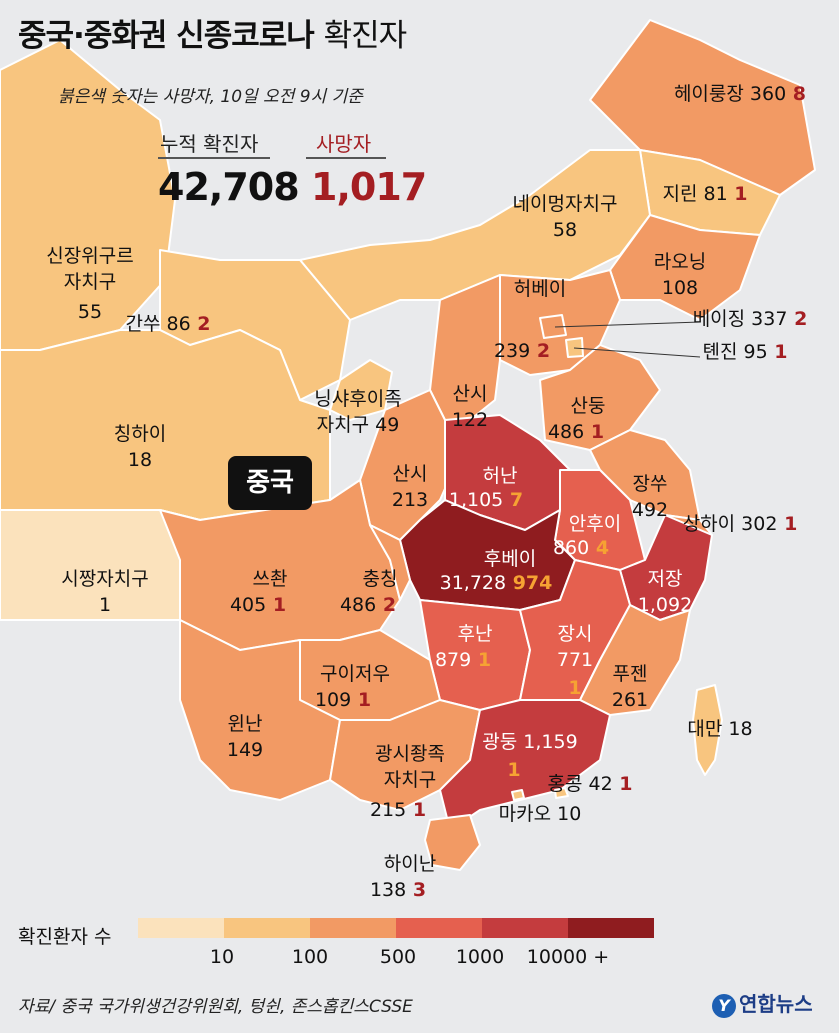 Image resolution: width=839 pixels, height=1033 pixels. I want to click on region-15-cases: 492, so click(650, 510).